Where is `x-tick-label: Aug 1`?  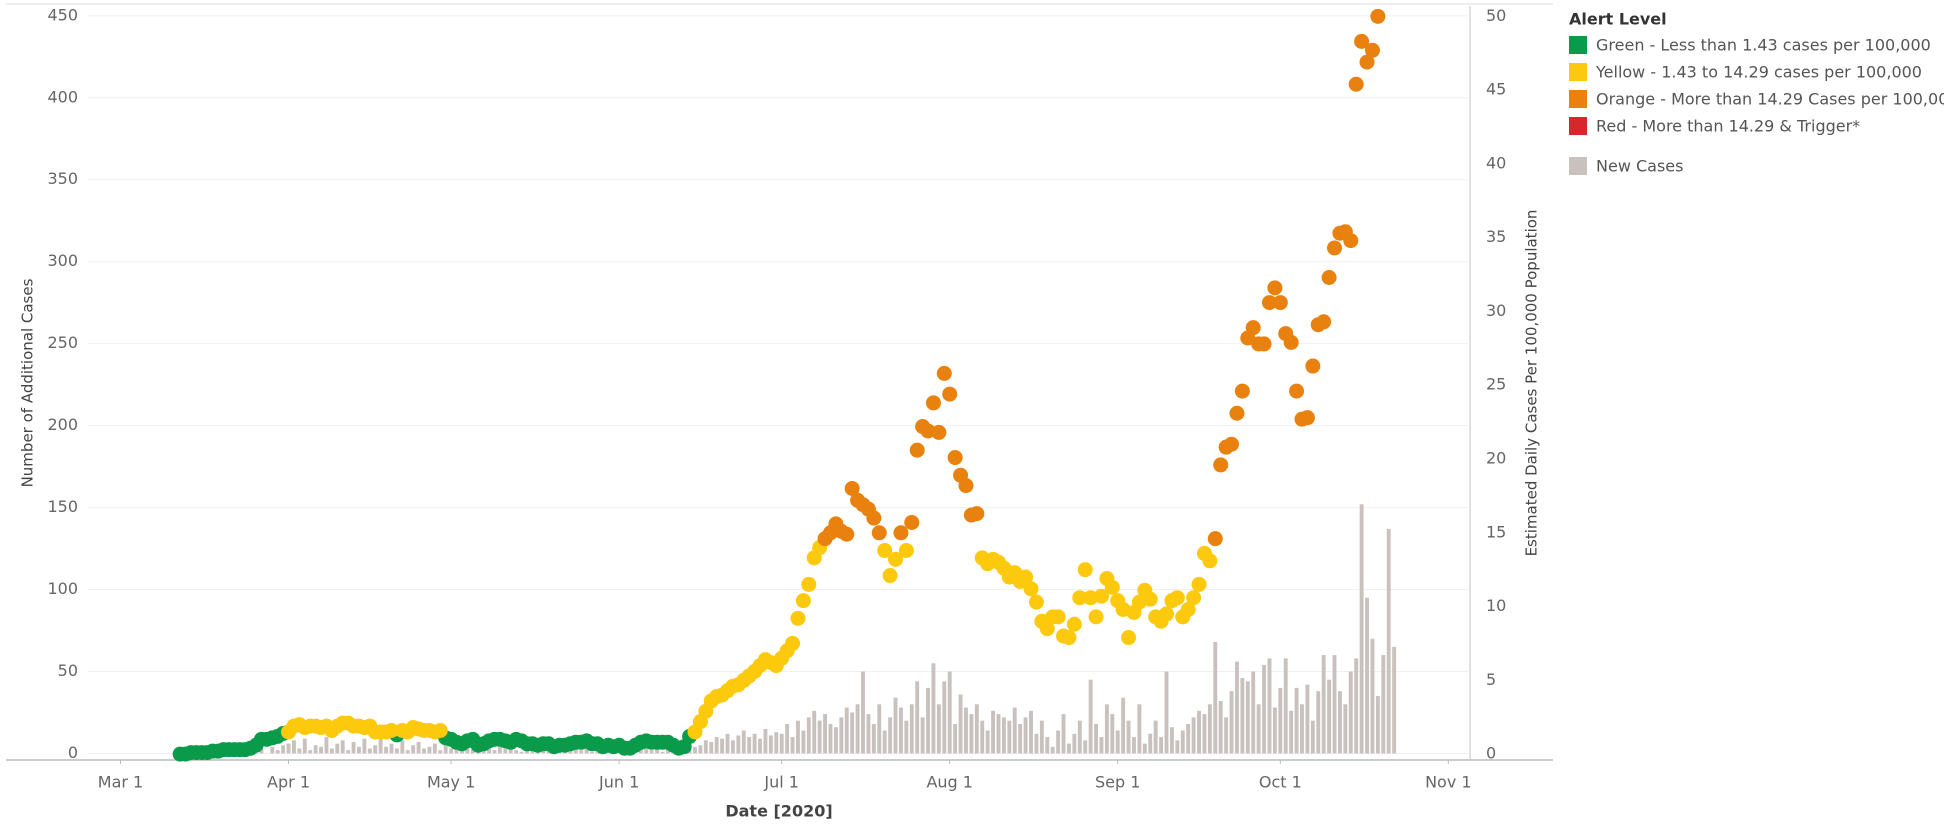
x-tick-label: Aug 1 is located at coordinates (949, 782).